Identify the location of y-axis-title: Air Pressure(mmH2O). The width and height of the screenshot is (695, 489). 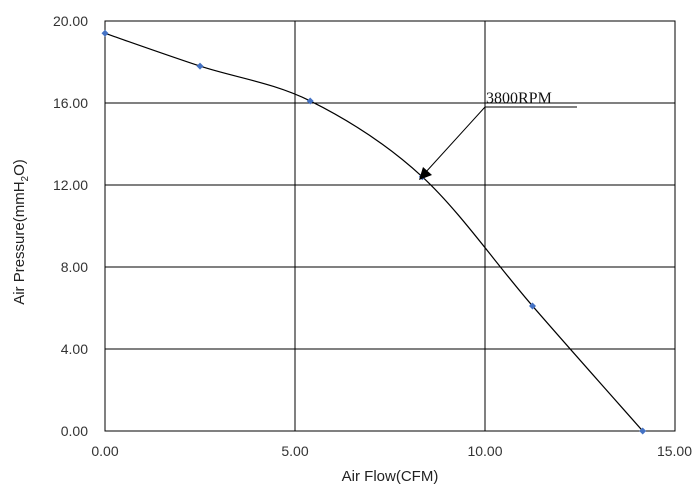
(21, 232).